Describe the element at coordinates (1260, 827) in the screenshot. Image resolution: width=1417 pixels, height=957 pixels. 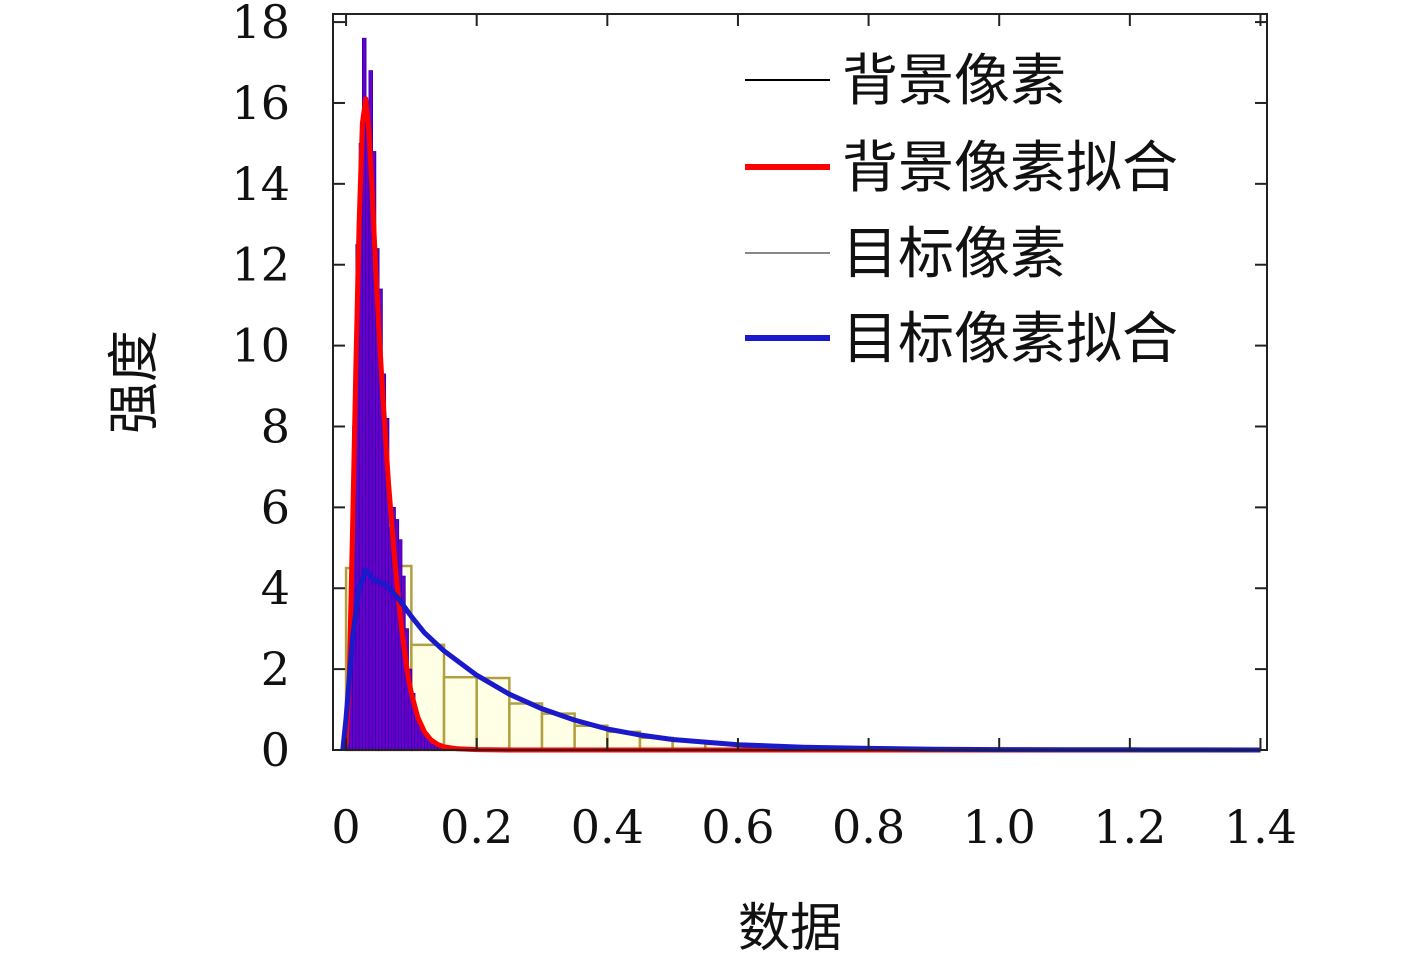
I see `x-tick-label: 1.4` at that location.